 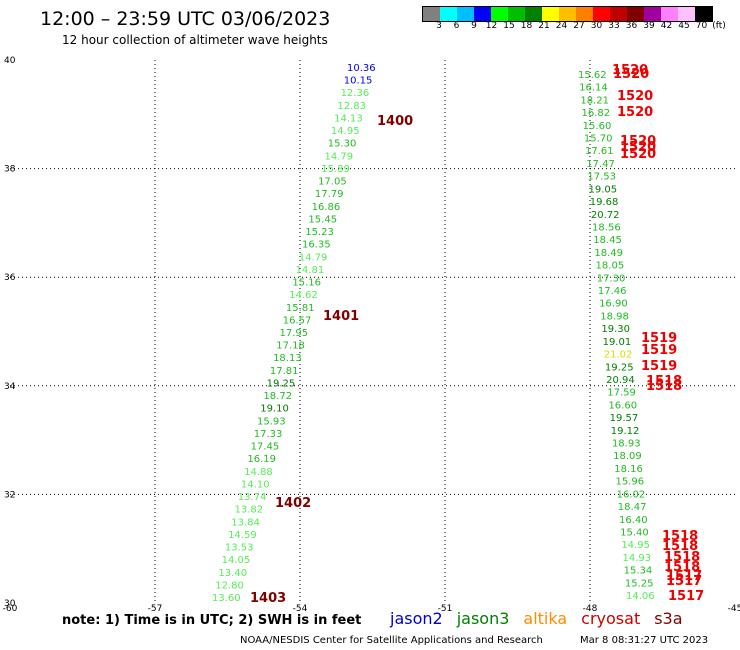 What do you see at coordinates (543, 618) in the screenshot?
I see `satellite-legend: jason2 jason3 altika cryosat s3a` at bounding box center [543, 618].